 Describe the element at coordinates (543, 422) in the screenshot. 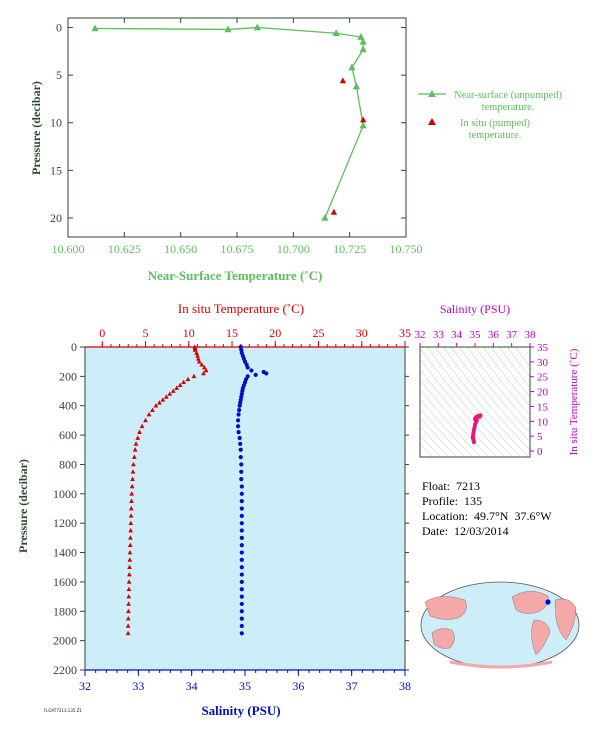

I see `ts-temperature-tick-label: 10` at that location.